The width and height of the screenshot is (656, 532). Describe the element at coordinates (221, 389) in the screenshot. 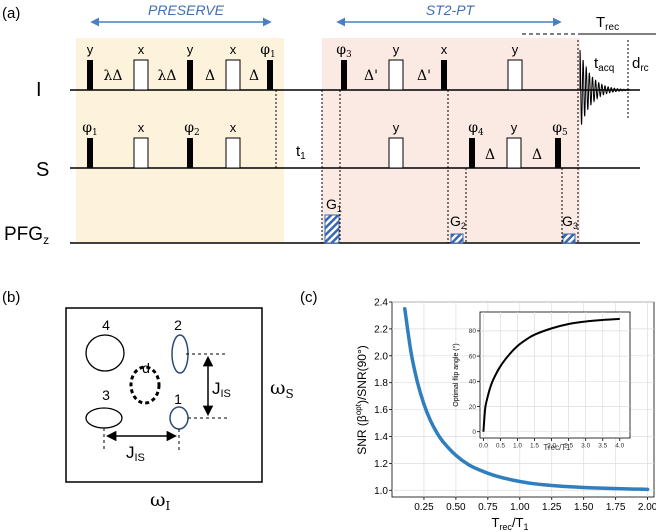

I see `j-label-vertical: JIS` at that location.